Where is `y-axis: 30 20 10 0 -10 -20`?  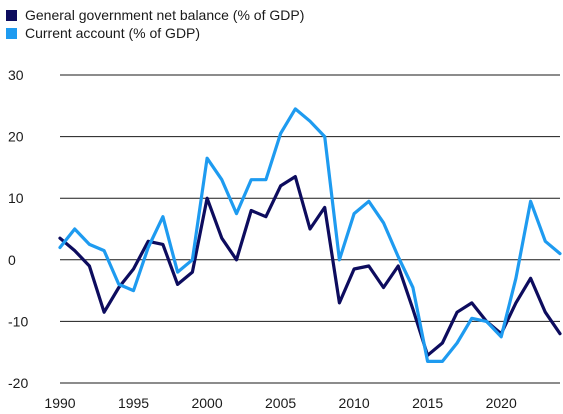 y-axis: 30 20 10 0 -10 -20 is located at coordinates (18, 229).